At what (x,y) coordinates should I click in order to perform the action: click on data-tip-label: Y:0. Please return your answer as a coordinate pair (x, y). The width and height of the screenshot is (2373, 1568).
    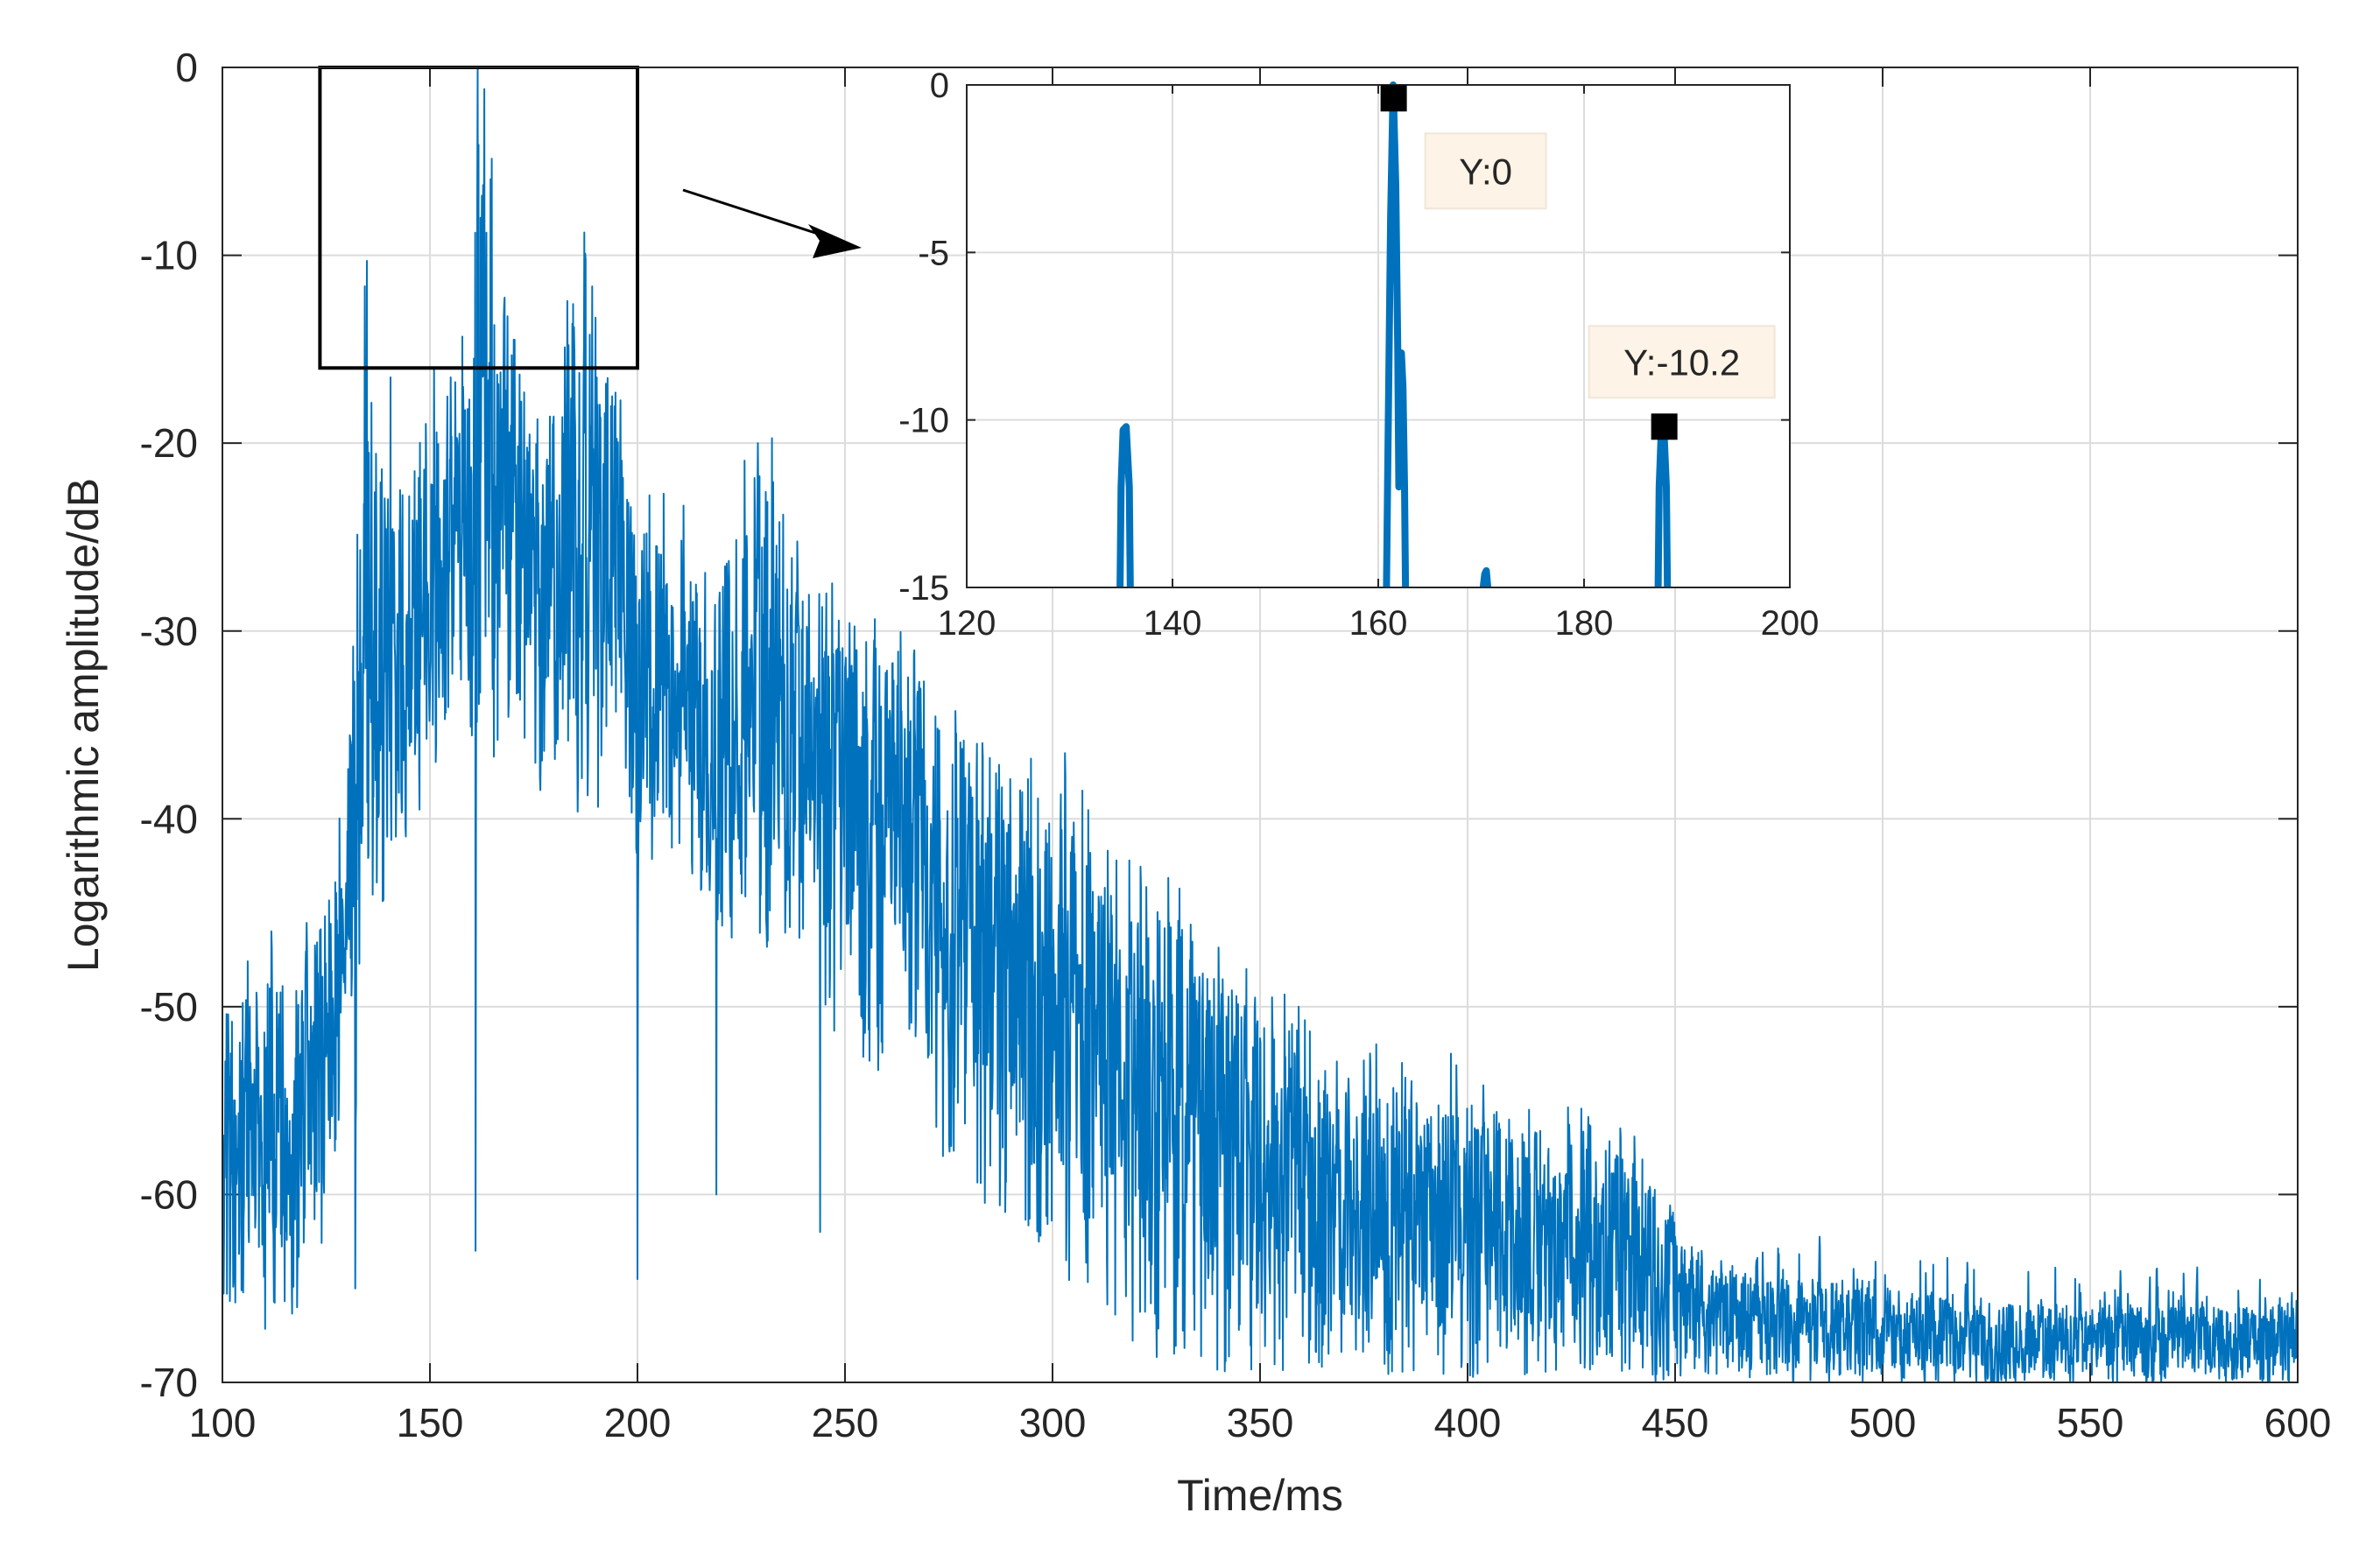
    Looking at the image, I should click on (1486, 171).